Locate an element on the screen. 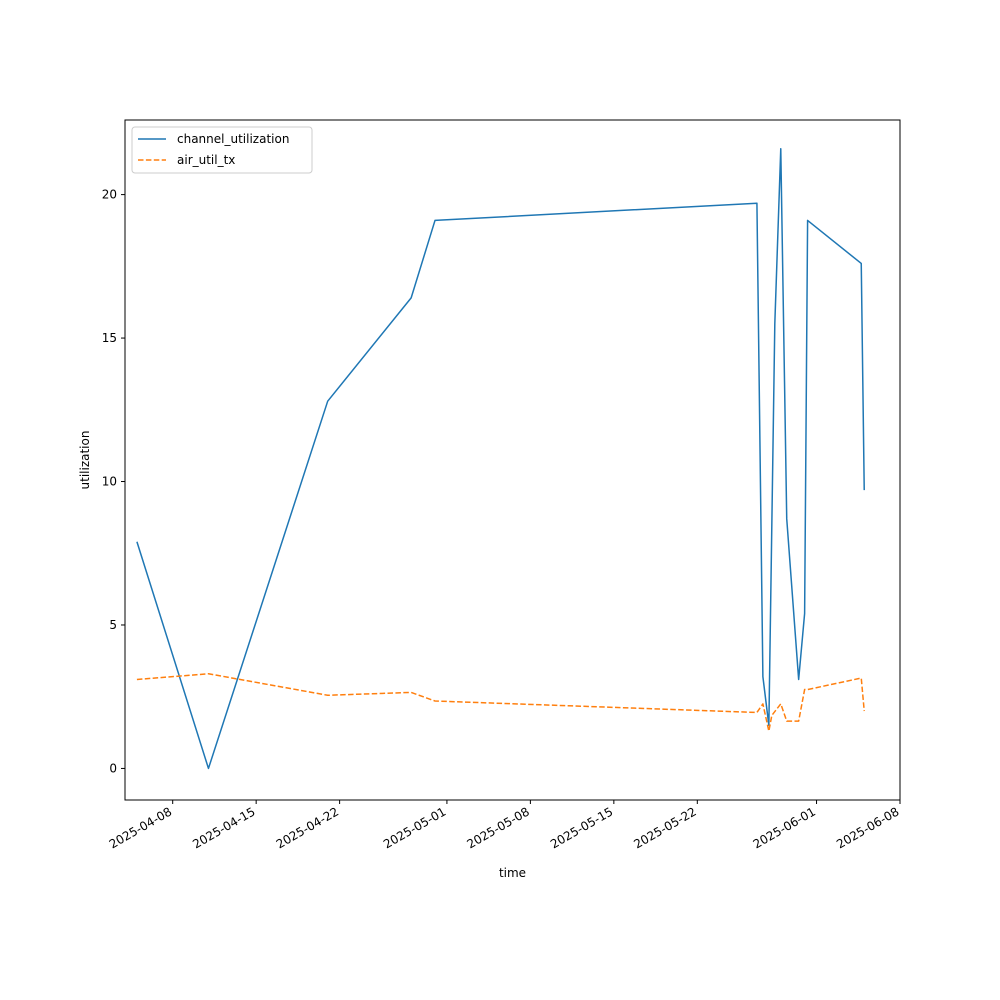 The width and height of the screenshot is (1000, 1000). x-tick-label: 2025-05-15 is located at coordinates (581, 827).